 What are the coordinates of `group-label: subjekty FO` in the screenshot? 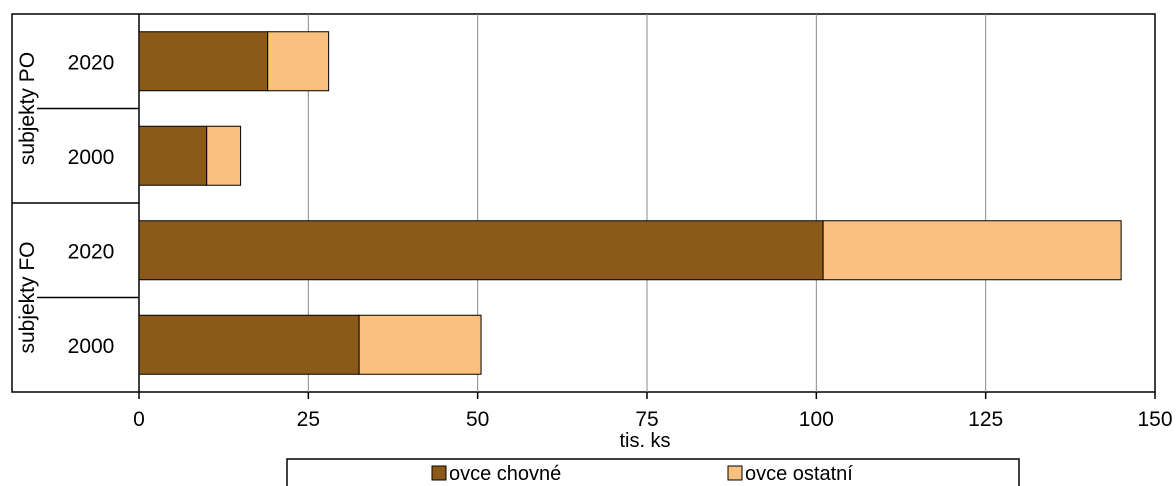 It's located at (27, 297).